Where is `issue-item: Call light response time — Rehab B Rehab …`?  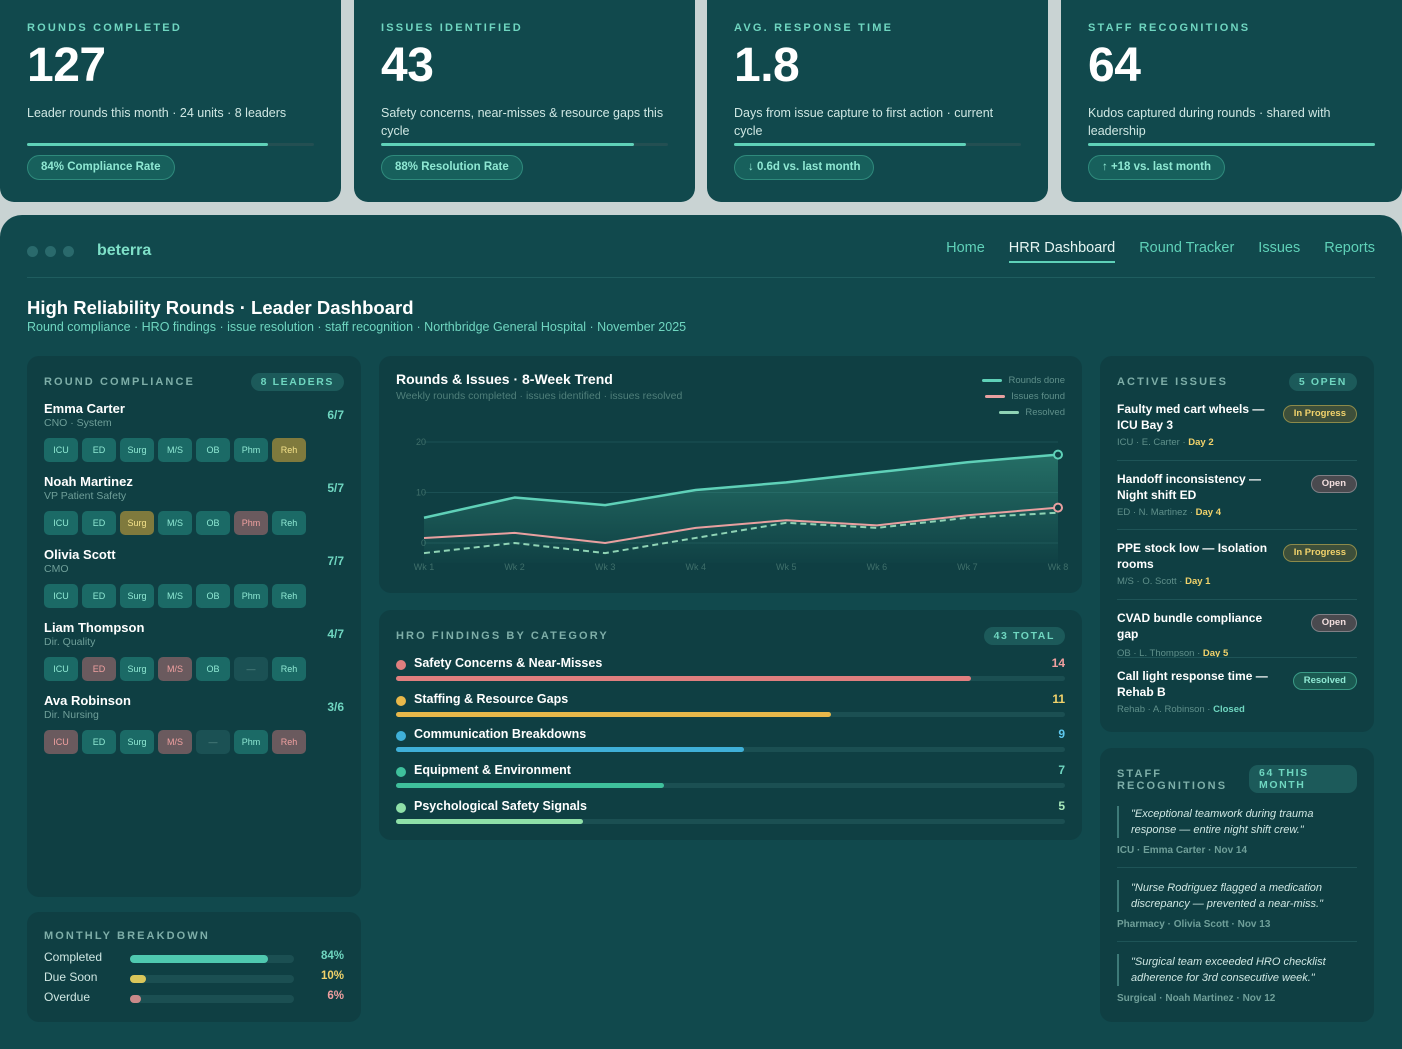
issue-item: Call light response time — Rehab B Rehab … is located at coordinates (1237, 691).